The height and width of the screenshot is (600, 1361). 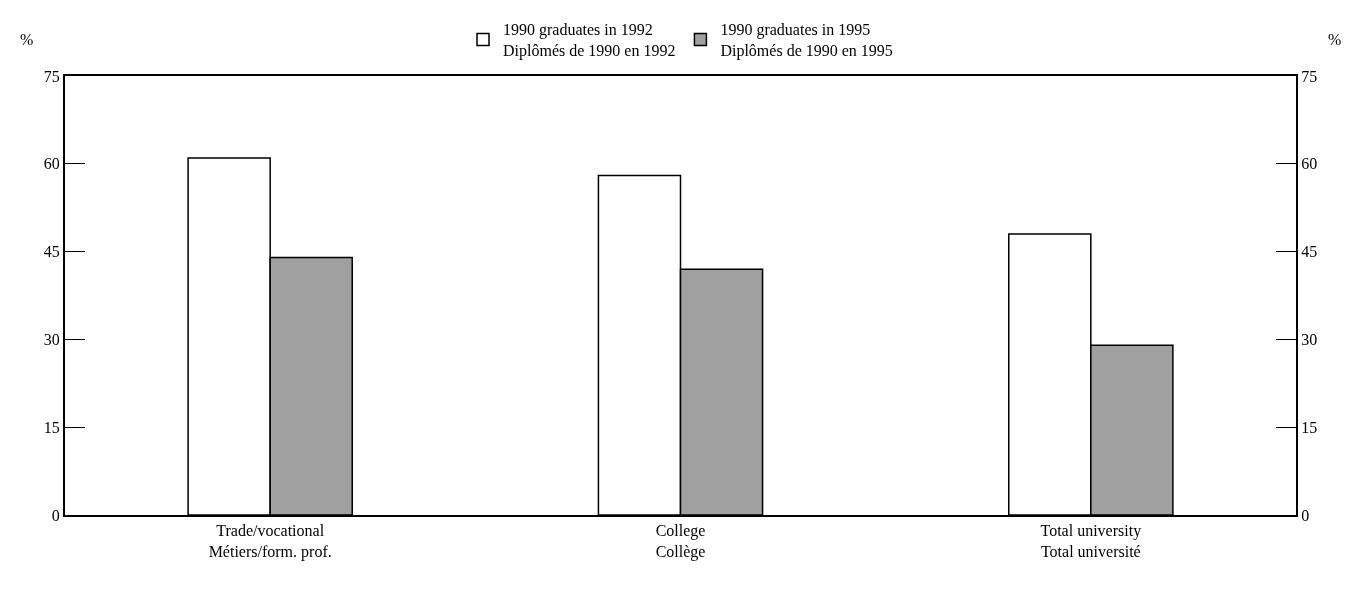 I want to click on x-tick-label: Trade/vocational Métiers/form. prof., so click(x=270, y=541).